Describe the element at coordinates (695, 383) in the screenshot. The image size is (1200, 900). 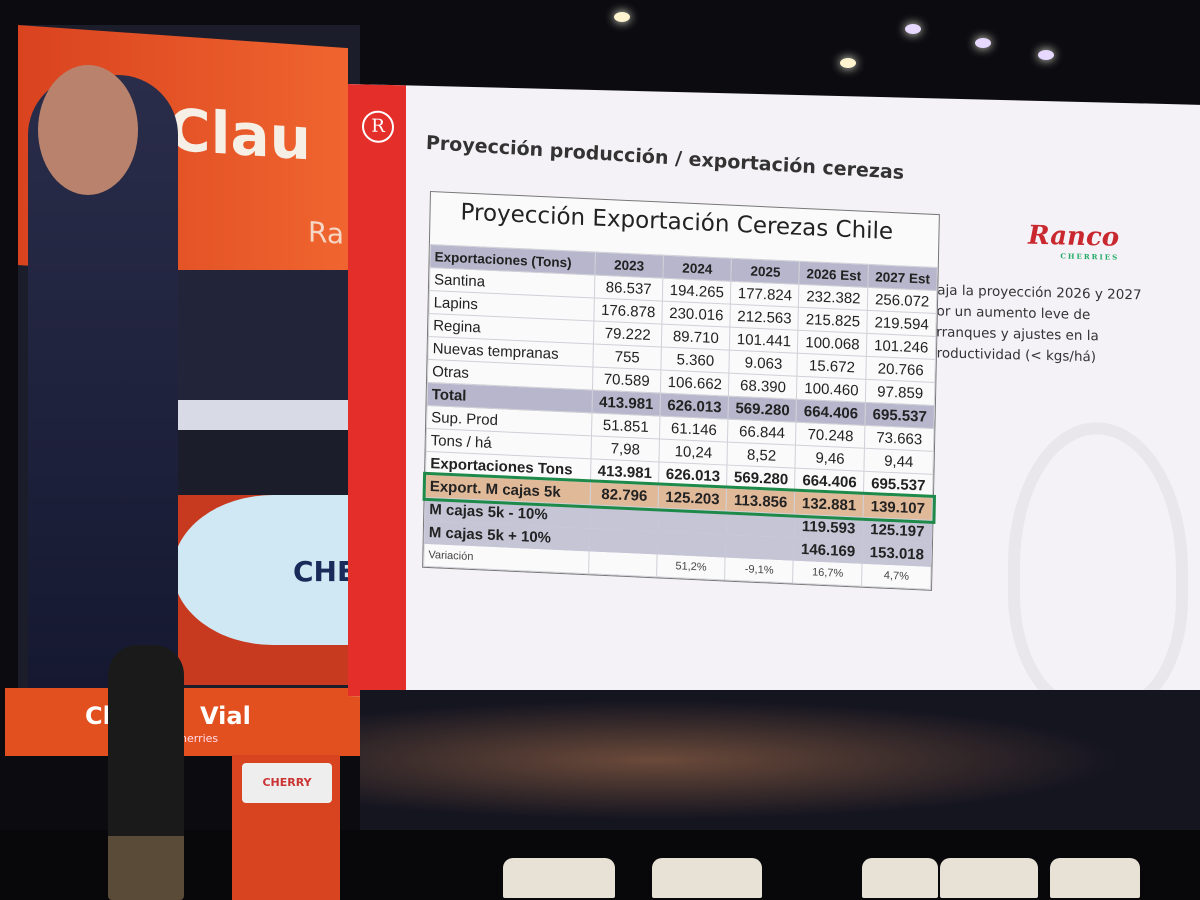
I see `table-cell: 106.662` at that location.